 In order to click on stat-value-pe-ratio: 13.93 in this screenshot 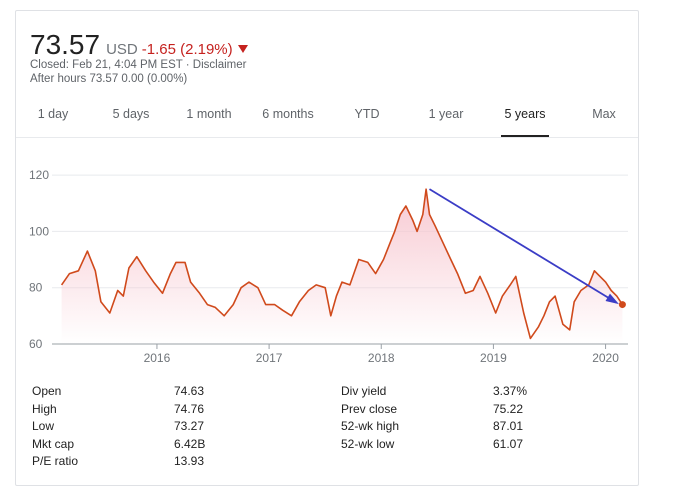, I will do `click(189, 461)`.